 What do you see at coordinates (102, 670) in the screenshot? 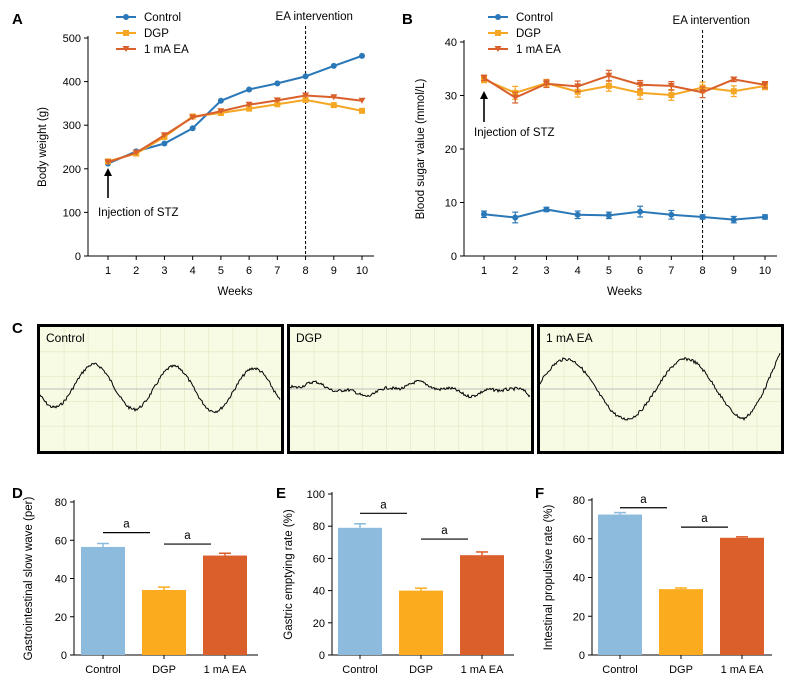
I see `x-tick-label: Control` at bounding box center [102, 670].